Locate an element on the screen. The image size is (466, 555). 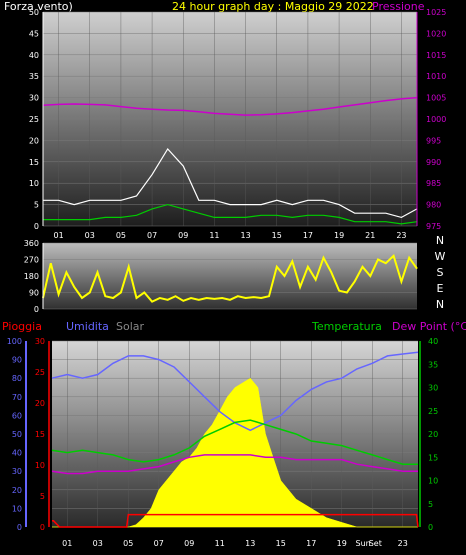
humidity-tick-label: 90 is located at coordinates (17, 360).